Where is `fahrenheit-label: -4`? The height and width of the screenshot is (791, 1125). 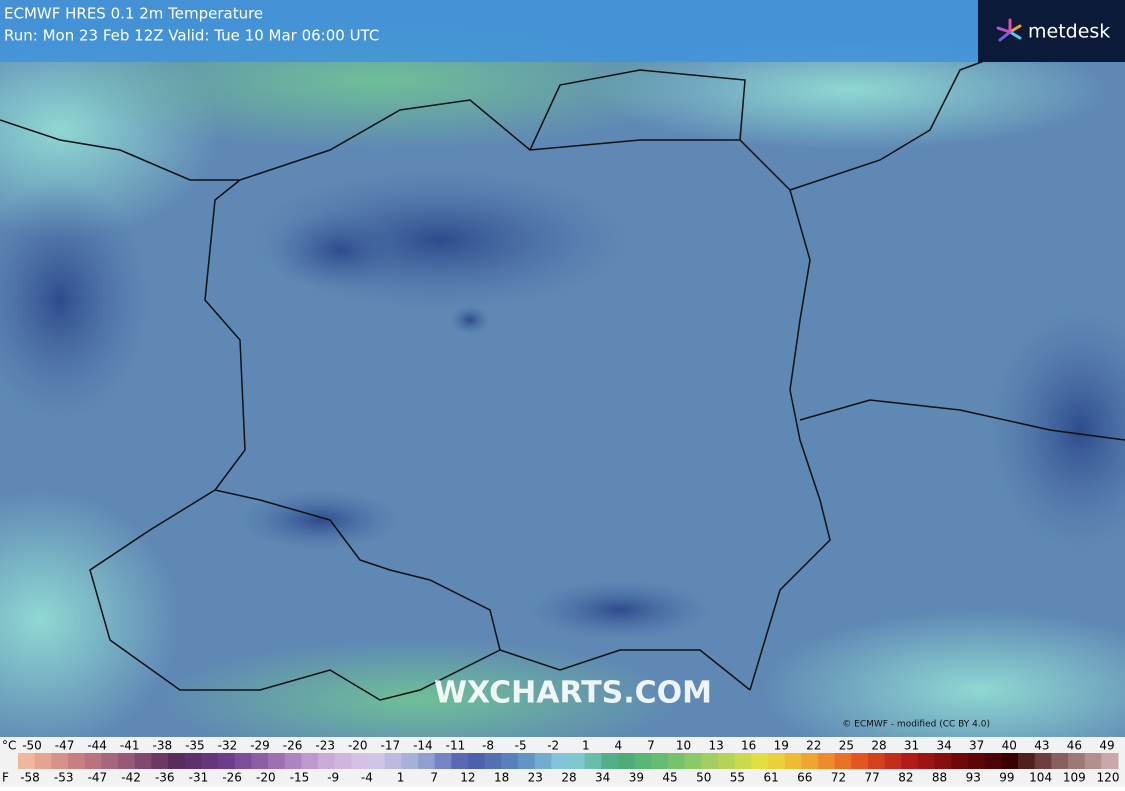 fahrenheit-label: -4 is located at coordinates (367, 778).